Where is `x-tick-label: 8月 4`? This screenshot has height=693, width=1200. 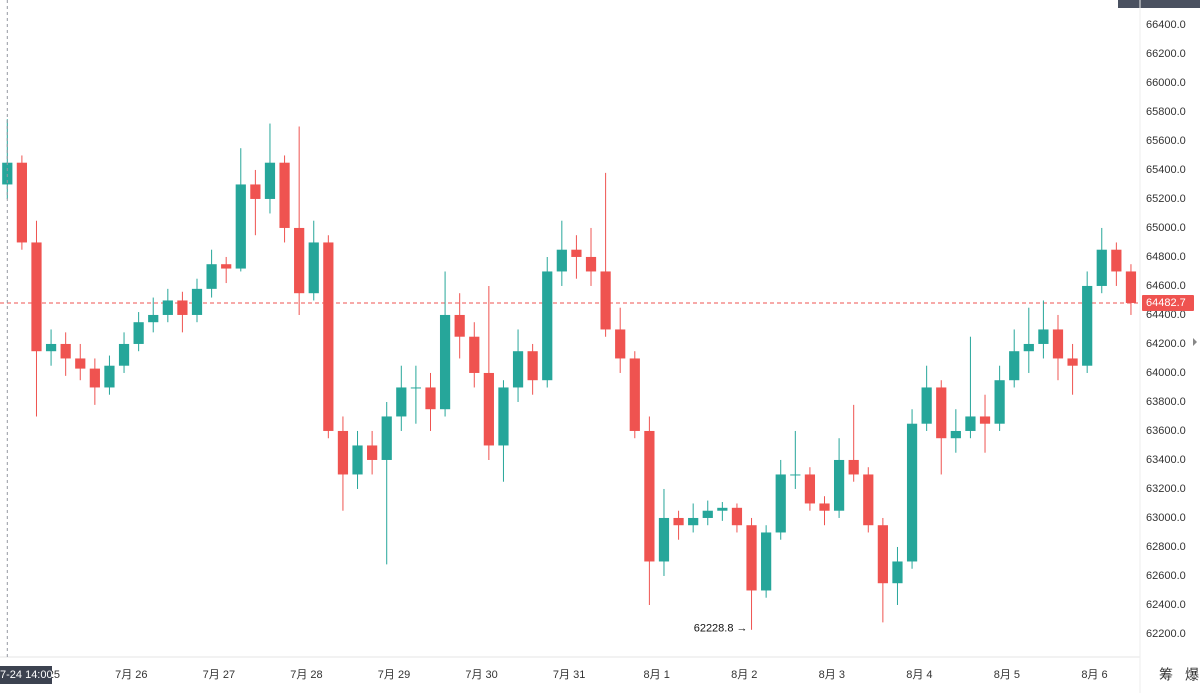 x-tick-label: 8月 4 is located at coordinates (919, 675).